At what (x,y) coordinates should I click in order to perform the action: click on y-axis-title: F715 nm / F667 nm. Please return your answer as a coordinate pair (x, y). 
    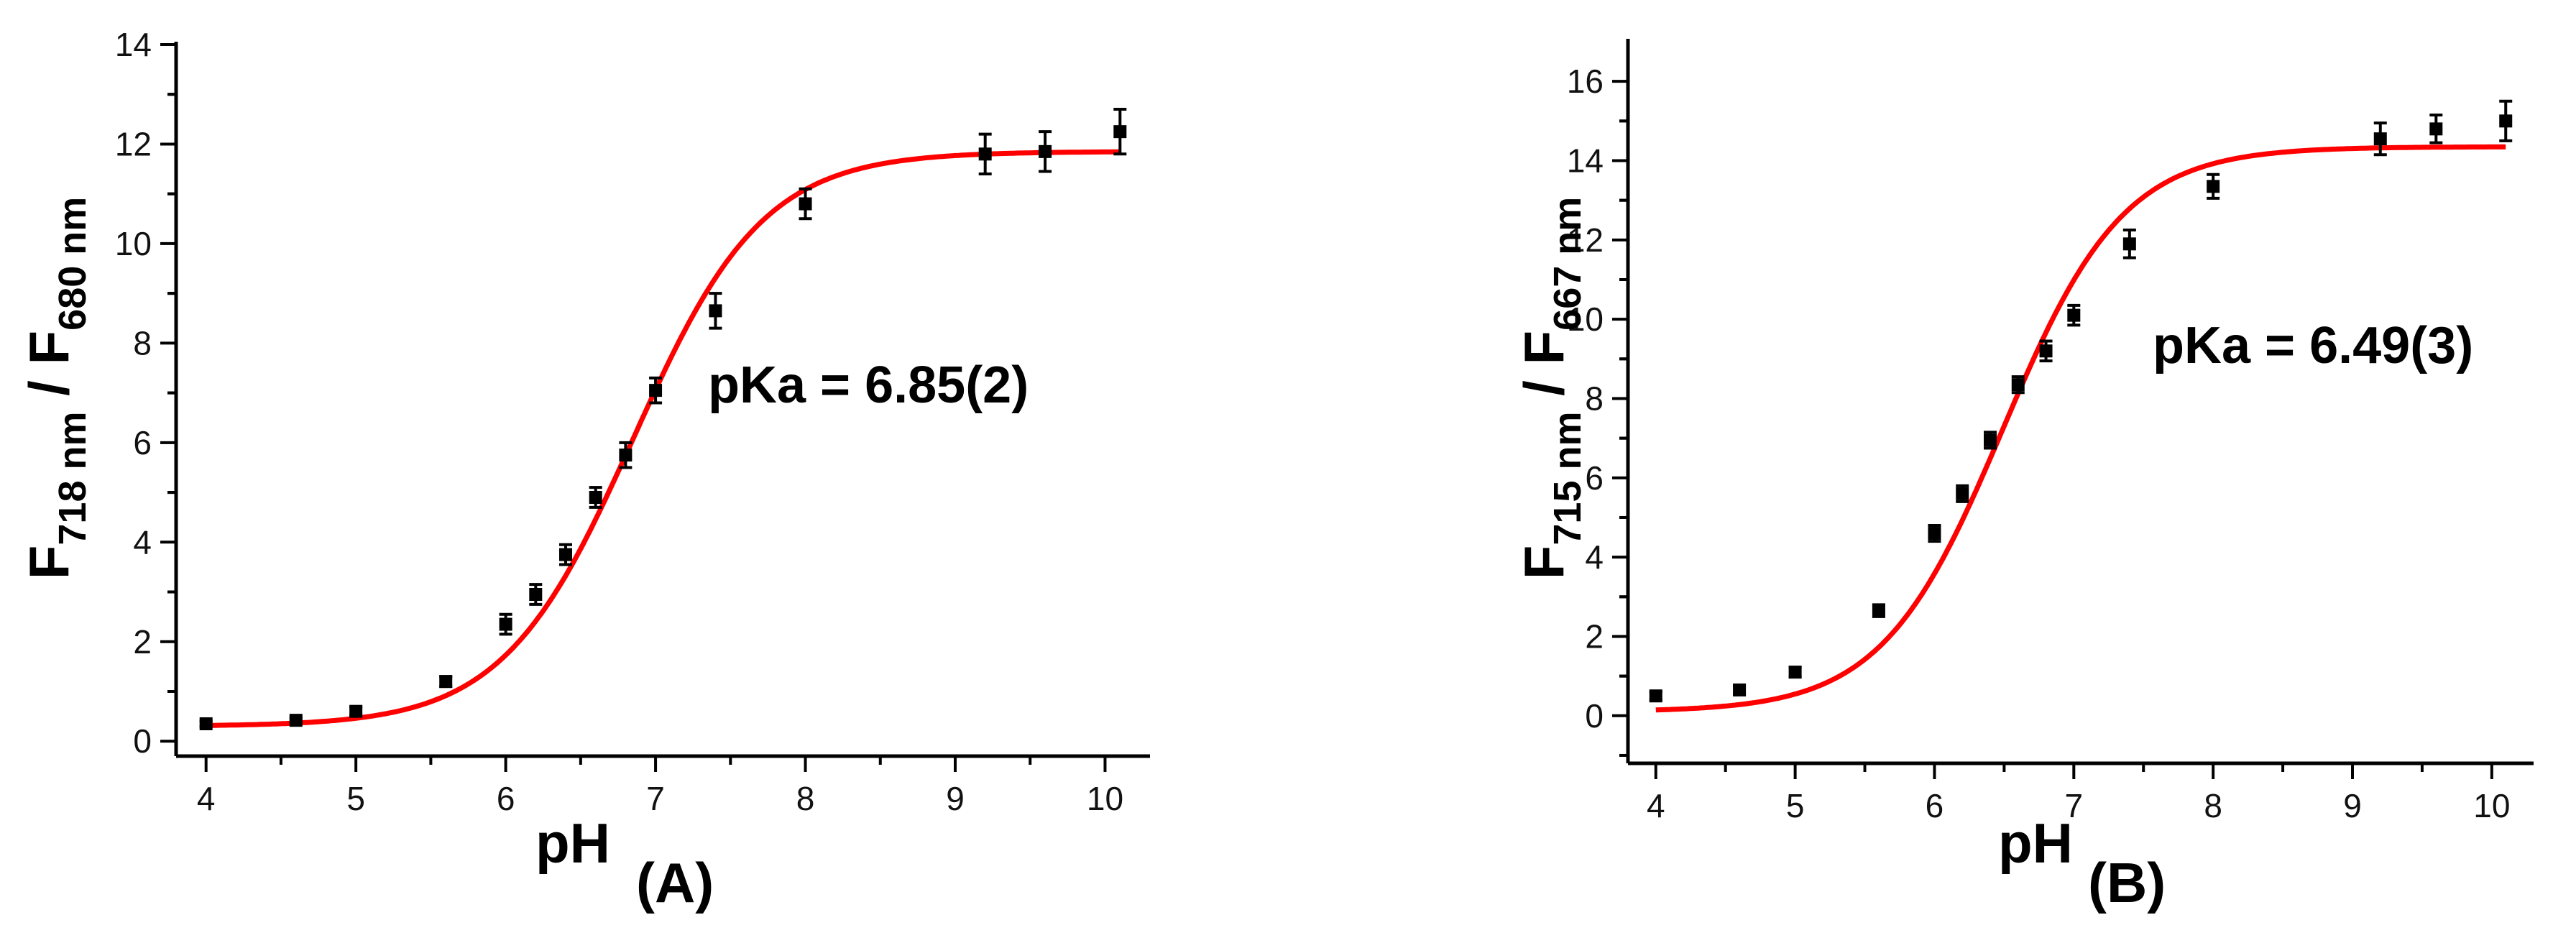
    Looking at the image, I should click on (1550, 388).